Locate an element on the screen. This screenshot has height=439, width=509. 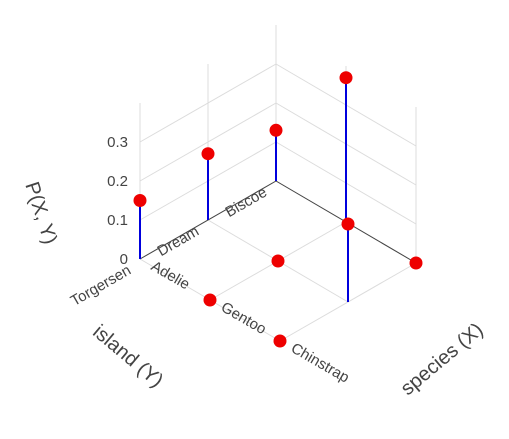
x-tick-label: Adelie is located at coordinates (170, 276).